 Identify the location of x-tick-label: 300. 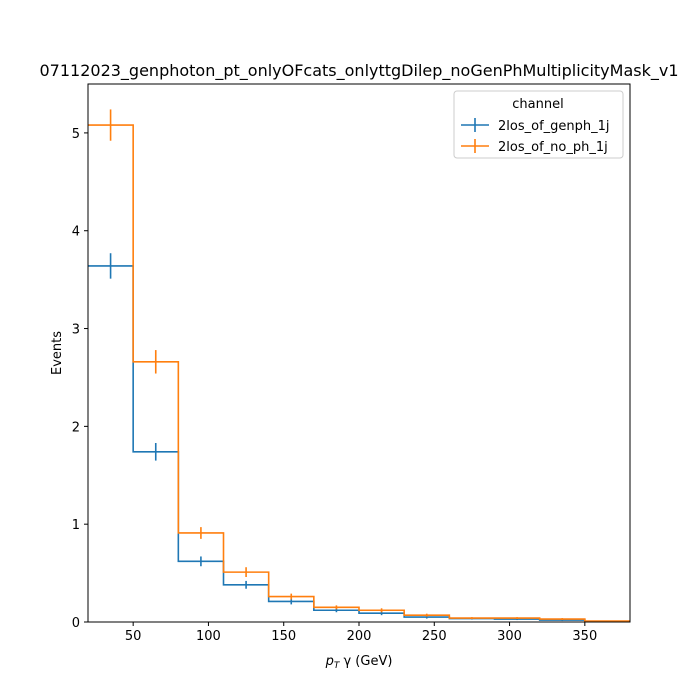
(509, 636).